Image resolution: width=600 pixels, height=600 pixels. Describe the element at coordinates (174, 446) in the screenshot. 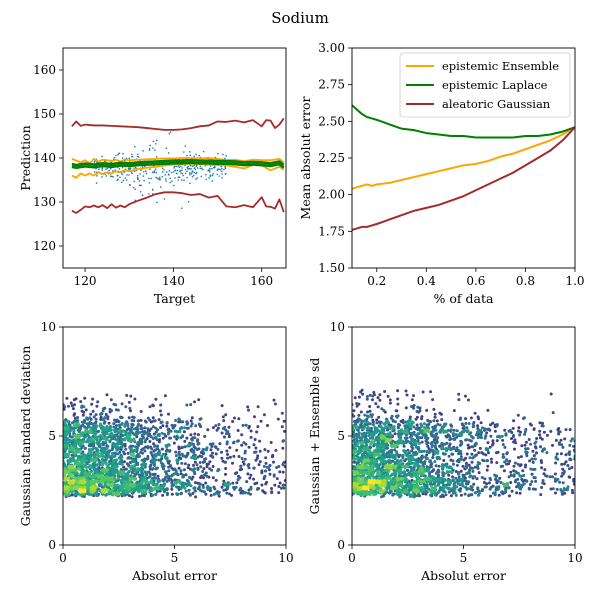

I see `density-scatter-points` at that location.